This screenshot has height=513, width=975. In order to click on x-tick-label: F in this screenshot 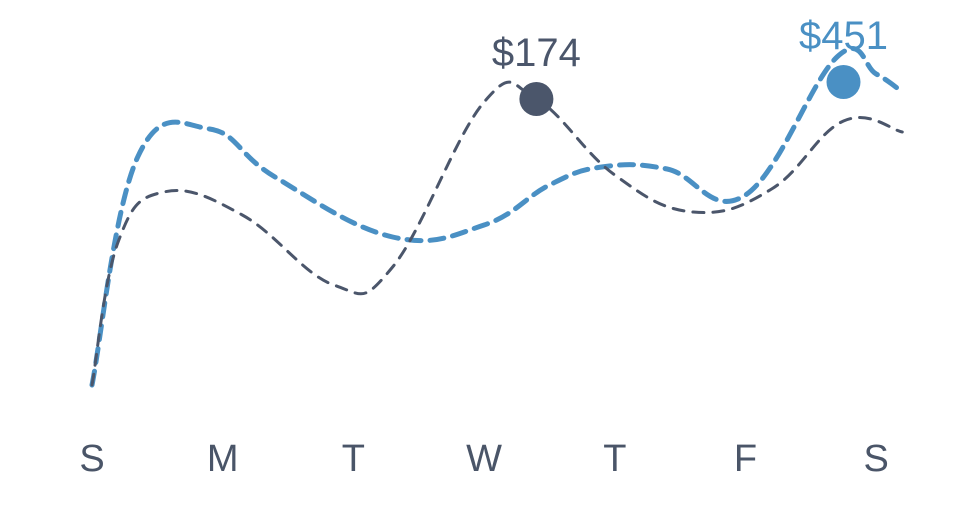, I will do `click(745, 459)`.